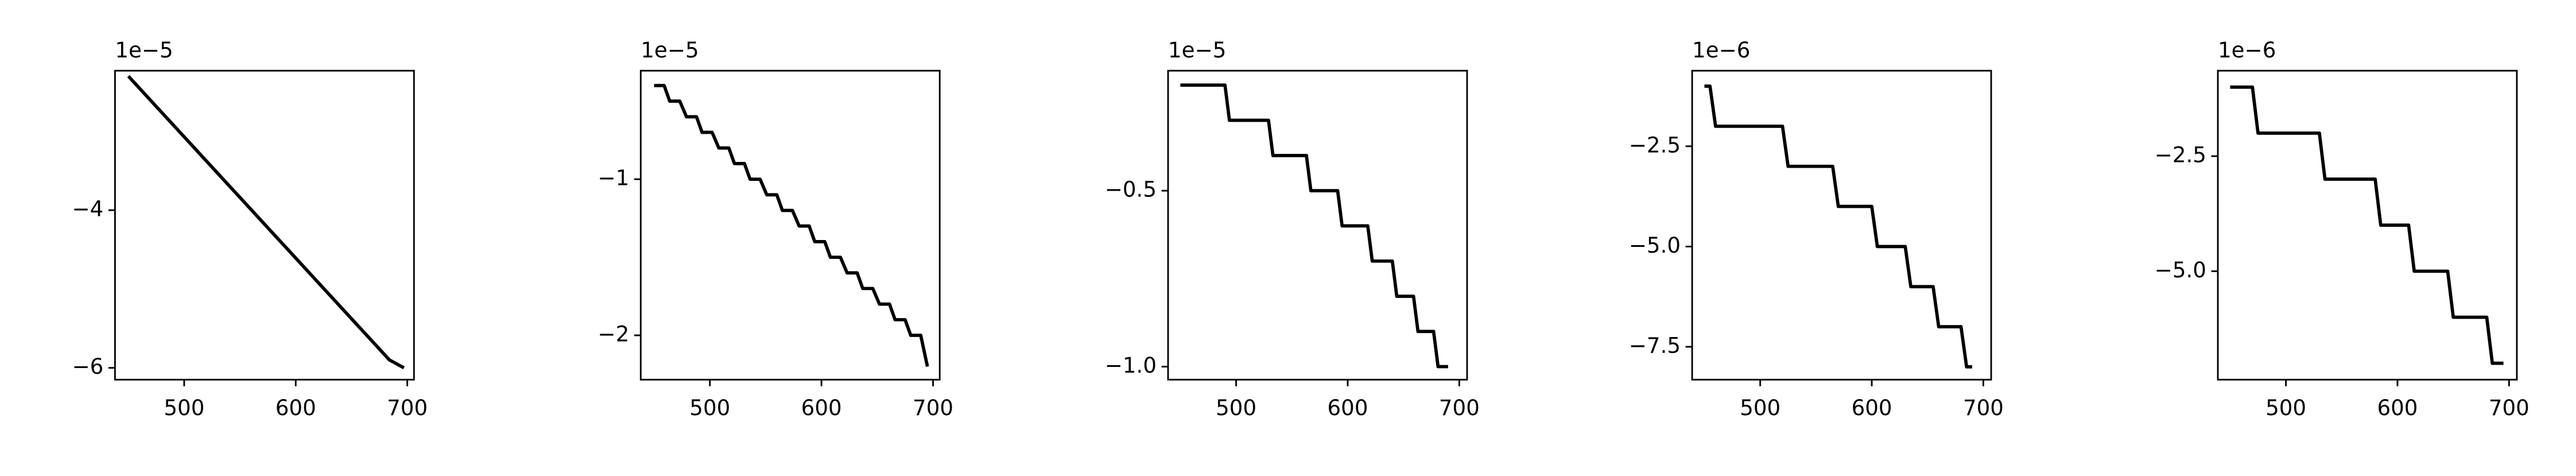 Image resolution: width=2576 pixels, height=476 pixels. What do you see at coordinates (1655, 345) in the screenshot?
I see `y-tick-label: −7.5` at bounding box center [1655, 345].